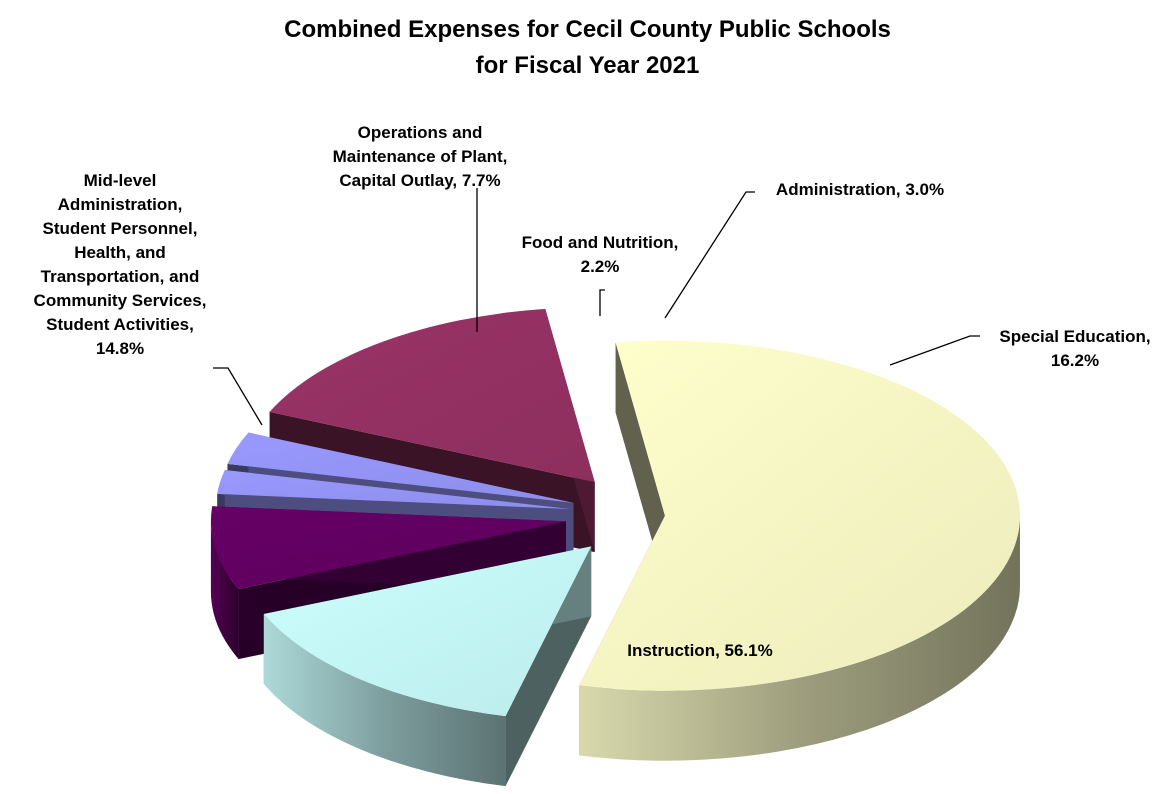  What do you see at coordinates (120, 228) in the screenshot?
I see `data-label-line: Student Personnel,` at bounding box center [120, 228].